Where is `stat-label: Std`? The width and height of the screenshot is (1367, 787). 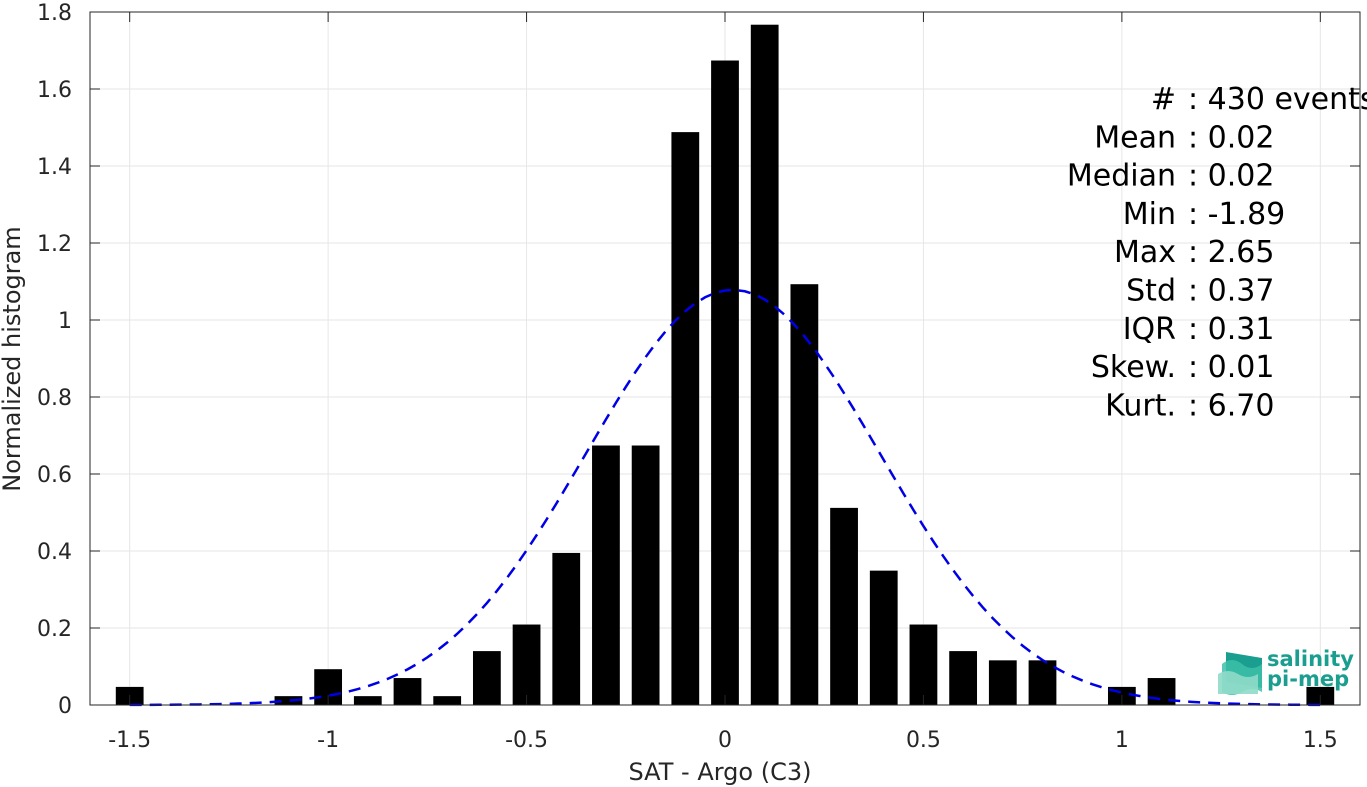
stat-label: Std is located at coordinates (1151, 291).